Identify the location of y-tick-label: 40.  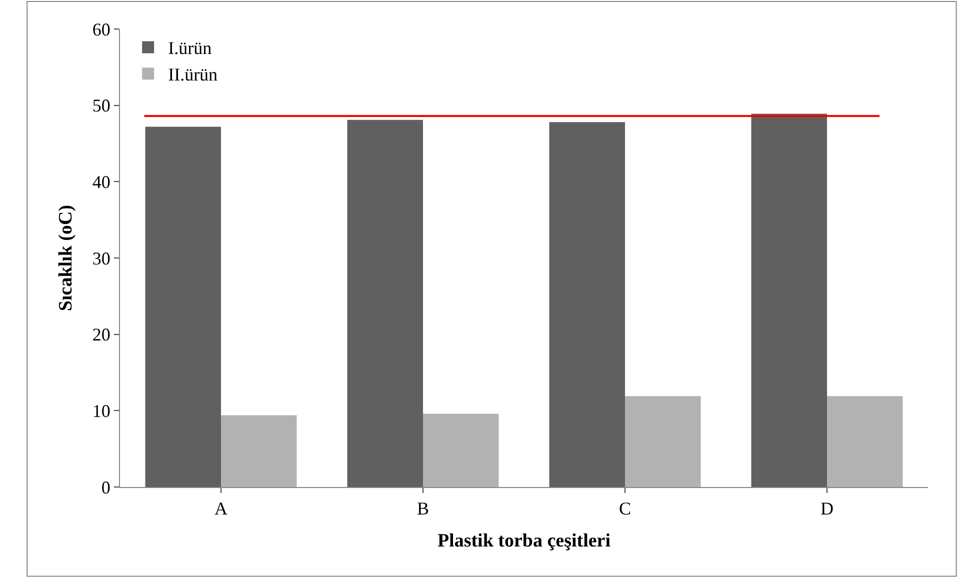
(101, 182).